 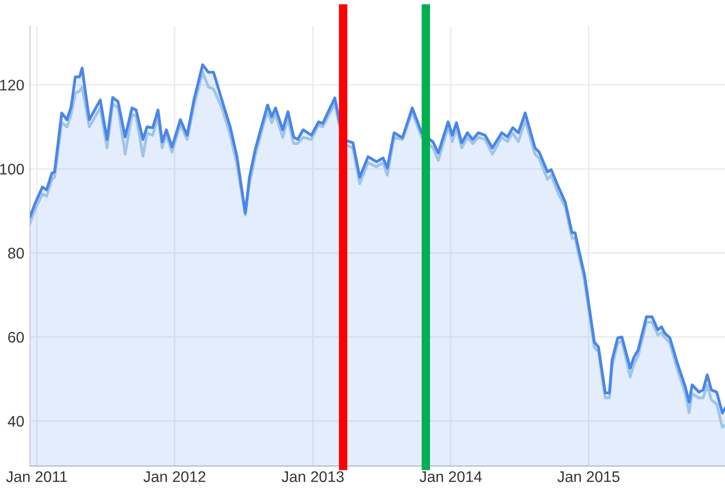 What do you see at coordinates (313, 476) in the screenshot?
I see `x-tick-label: Jan 2013` at bounding box center [313, 476].